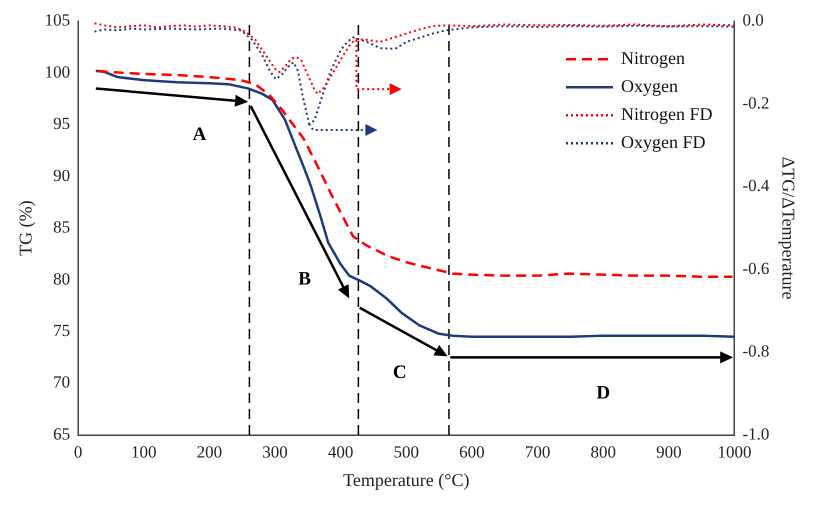 The height and width of the screenshot is (511, 818). I want to click on y-tick-label: 80, so click(61, 278).